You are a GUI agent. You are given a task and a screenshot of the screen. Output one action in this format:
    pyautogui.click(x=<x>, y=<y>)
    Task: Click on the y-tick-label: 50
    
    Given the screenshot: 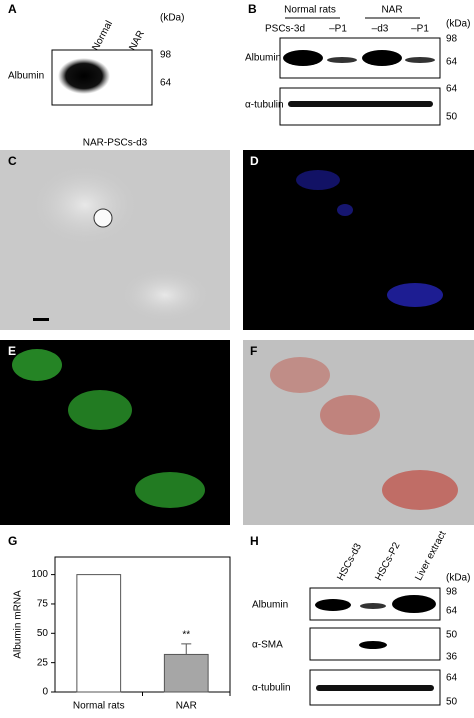 What is the action you would take?
    pyautogui.click(x=43, y=633)
    